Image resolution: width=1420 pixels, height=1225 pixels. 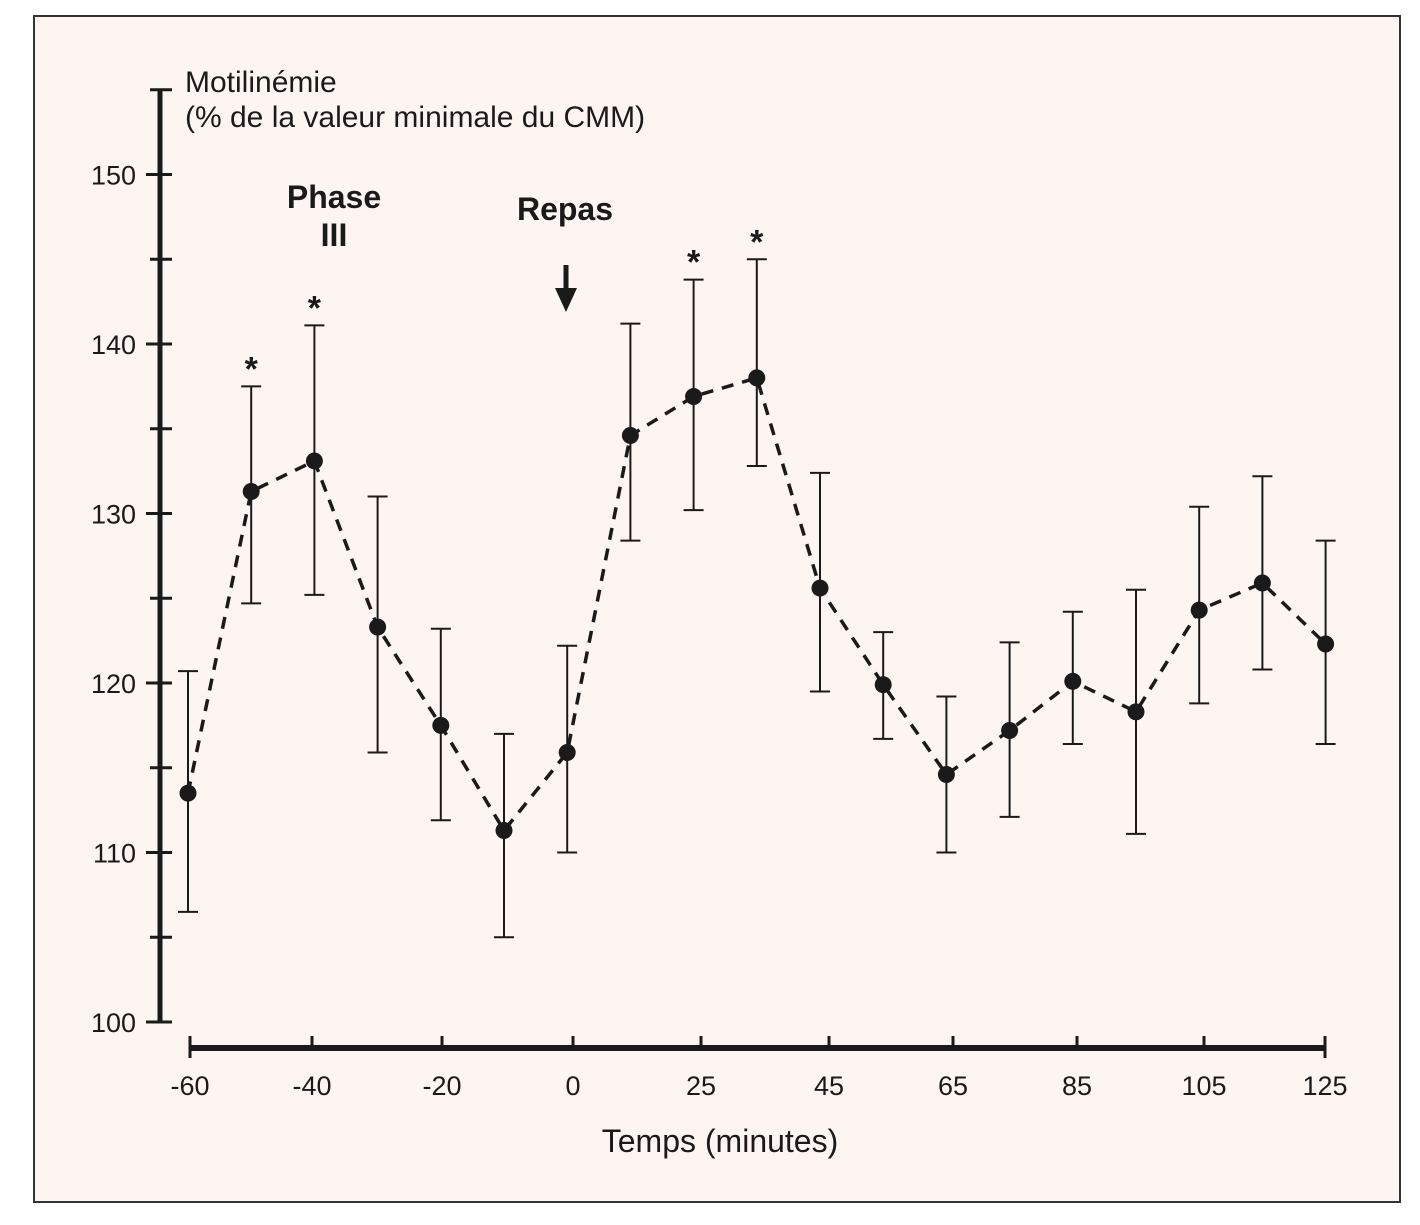 I want to click on x-tick-label: -20, so click(x=441, y=1086).